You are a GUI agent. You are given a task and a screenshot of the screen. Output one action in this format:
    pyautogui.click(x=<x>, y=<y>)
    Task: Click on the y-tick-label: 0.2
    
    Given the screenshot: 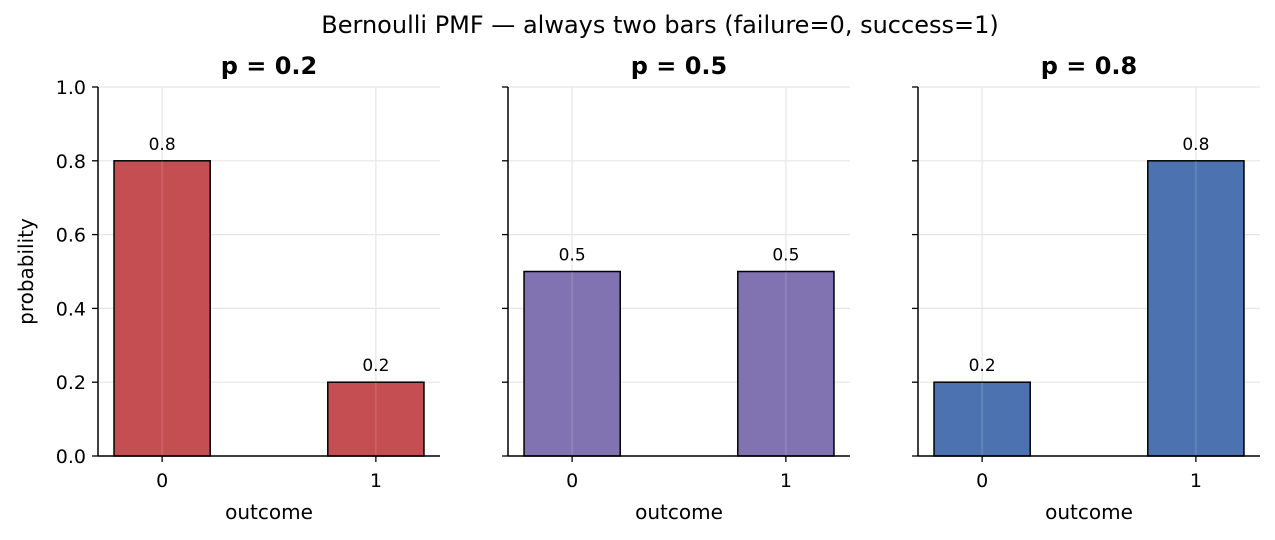 What is the action you would take?
    pyautogui.click(x=71, y=383)
    